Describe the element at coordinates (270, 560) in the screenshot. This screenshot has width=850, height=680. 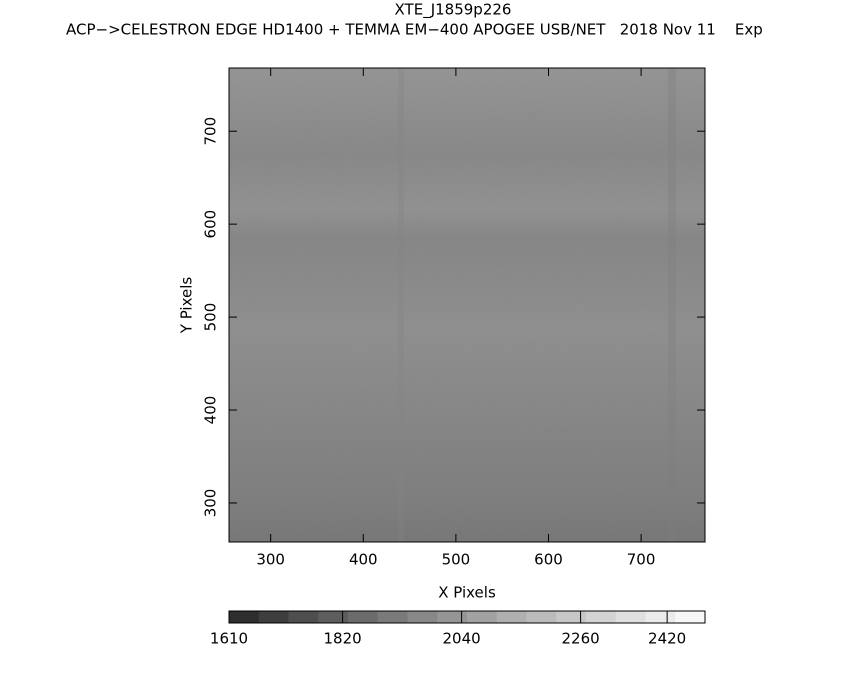
I see `x-tick-label: 300` at that location.